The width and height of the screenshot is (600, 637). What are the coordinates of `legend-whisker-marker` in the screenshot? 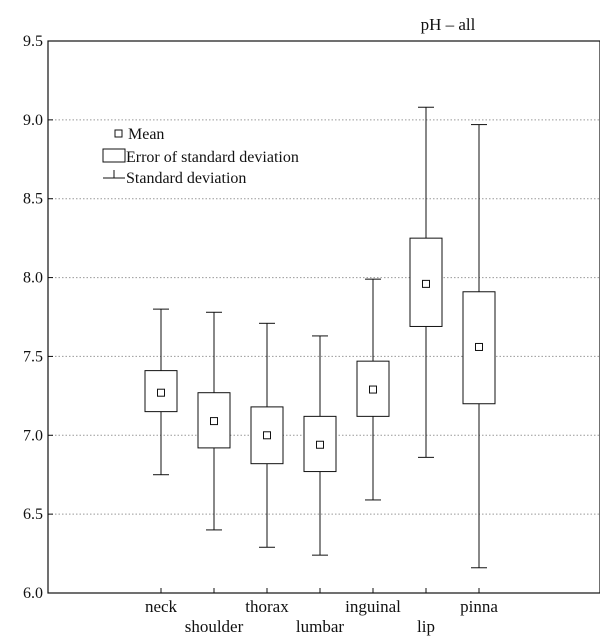 It's located at (114, 174).